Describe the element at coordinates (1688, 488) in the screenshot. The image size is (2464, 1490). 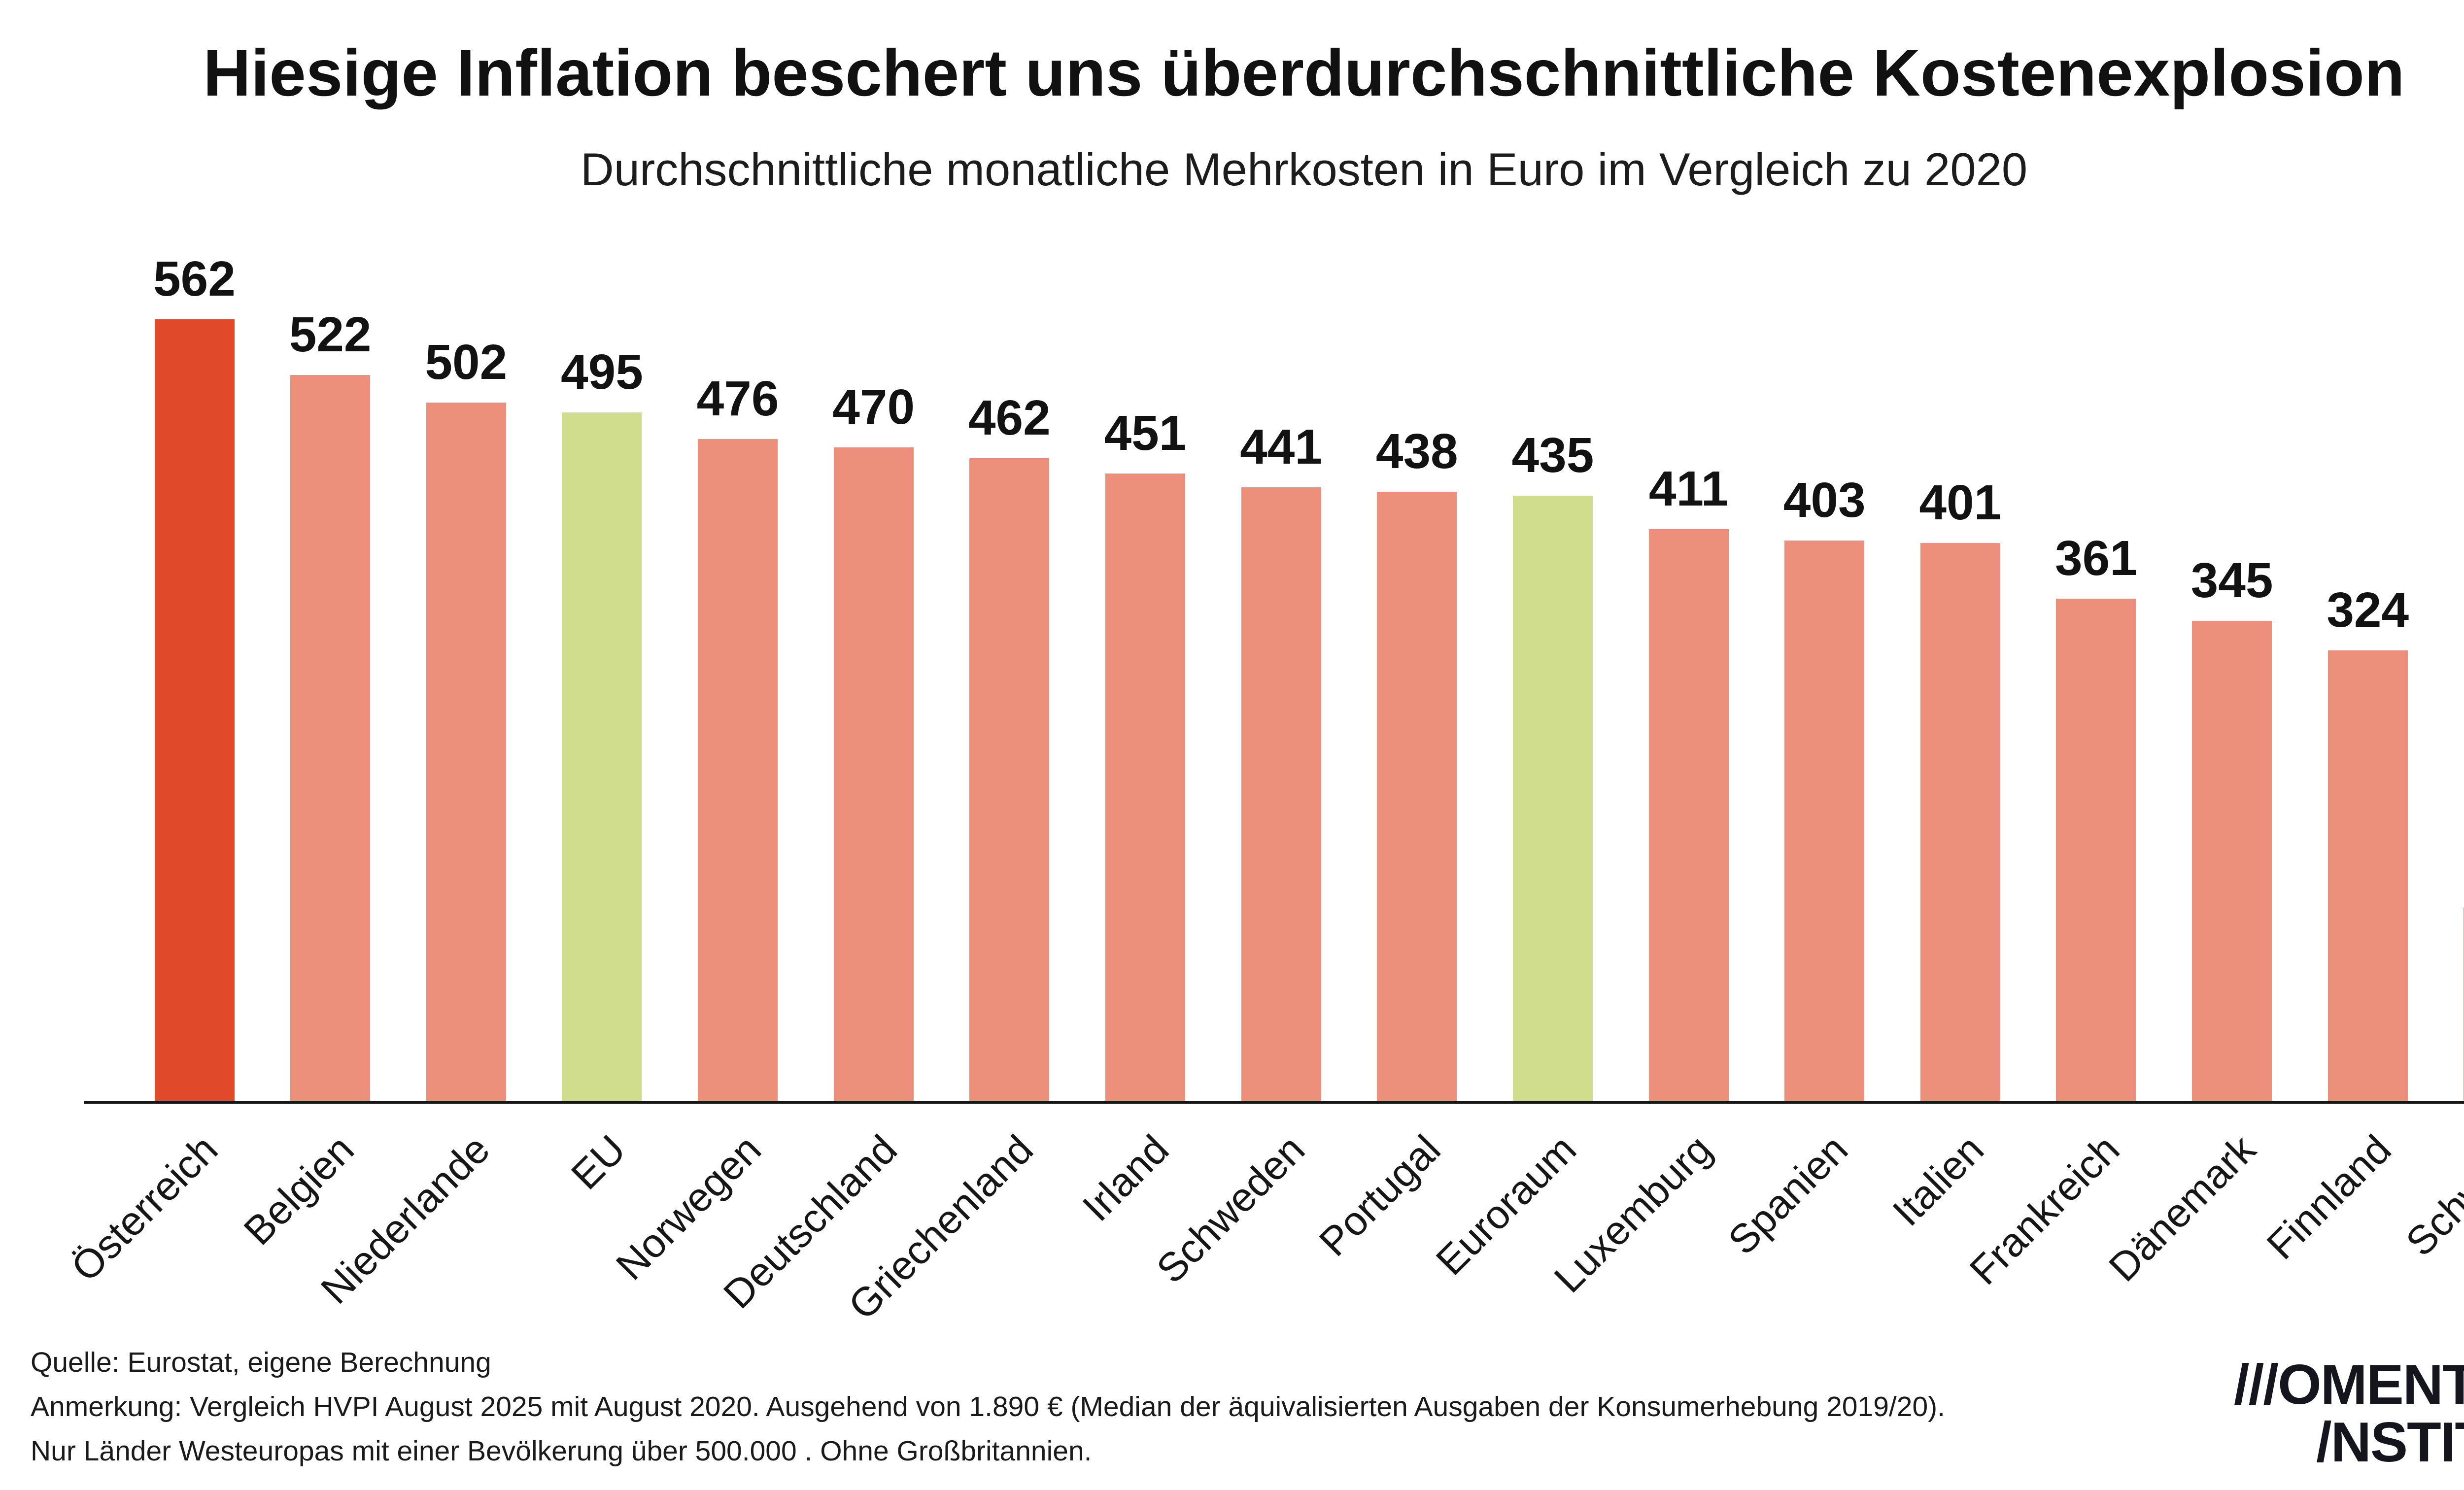
I see `bar-value-label: 411` at that location.